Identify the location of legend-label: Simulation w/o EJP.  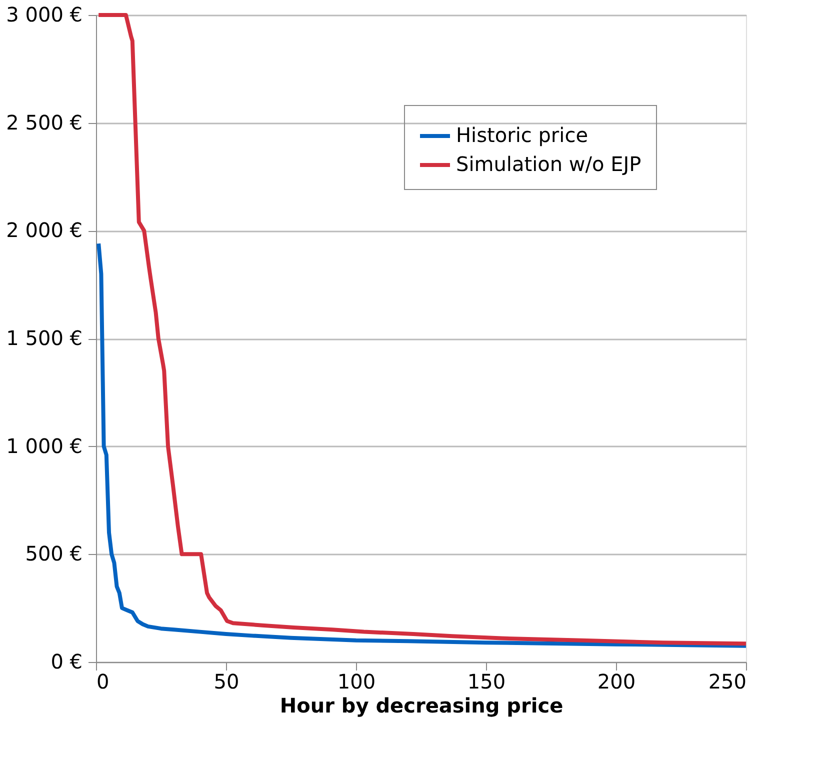
(549, 164).